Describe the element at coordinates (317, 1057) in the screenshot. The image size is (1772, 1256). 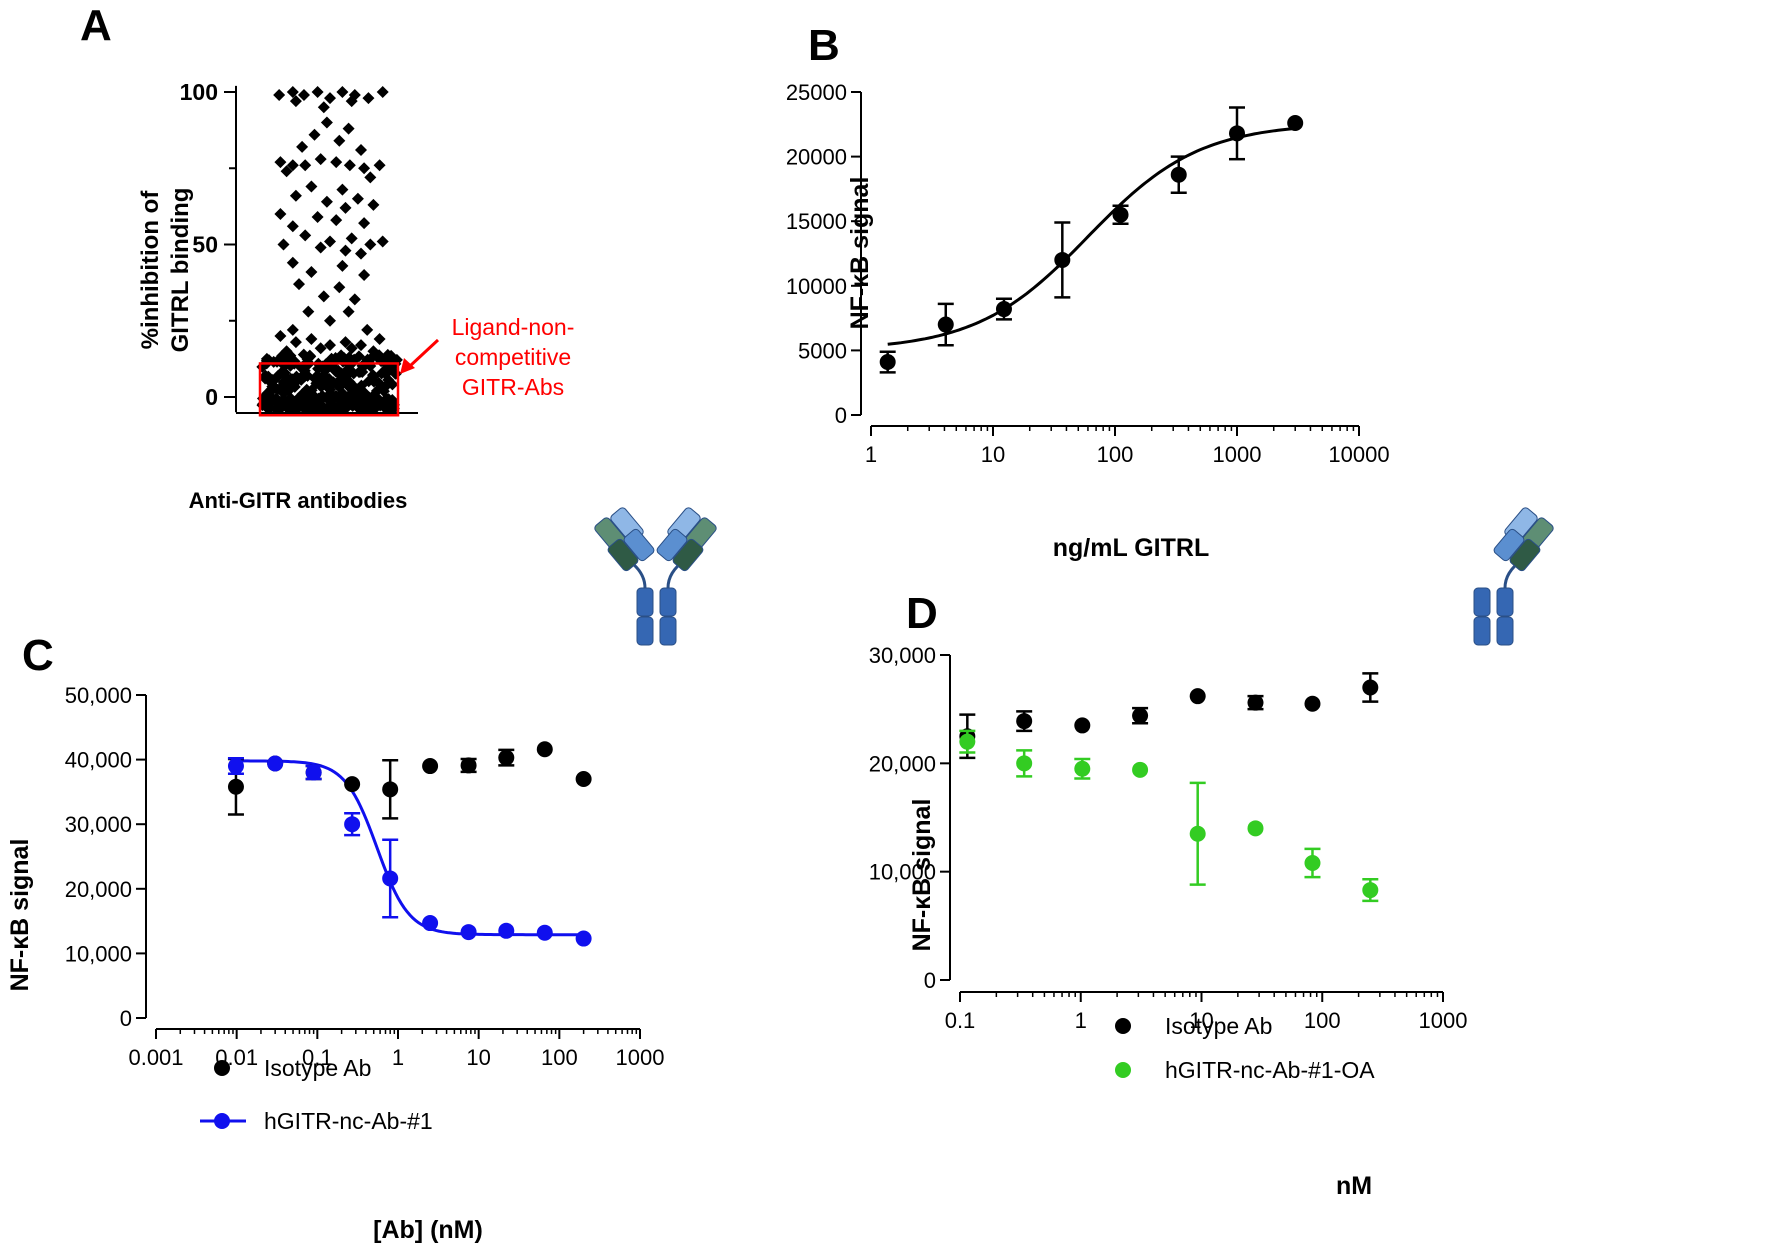
I see `x-tick-label: 0.1` at that location.